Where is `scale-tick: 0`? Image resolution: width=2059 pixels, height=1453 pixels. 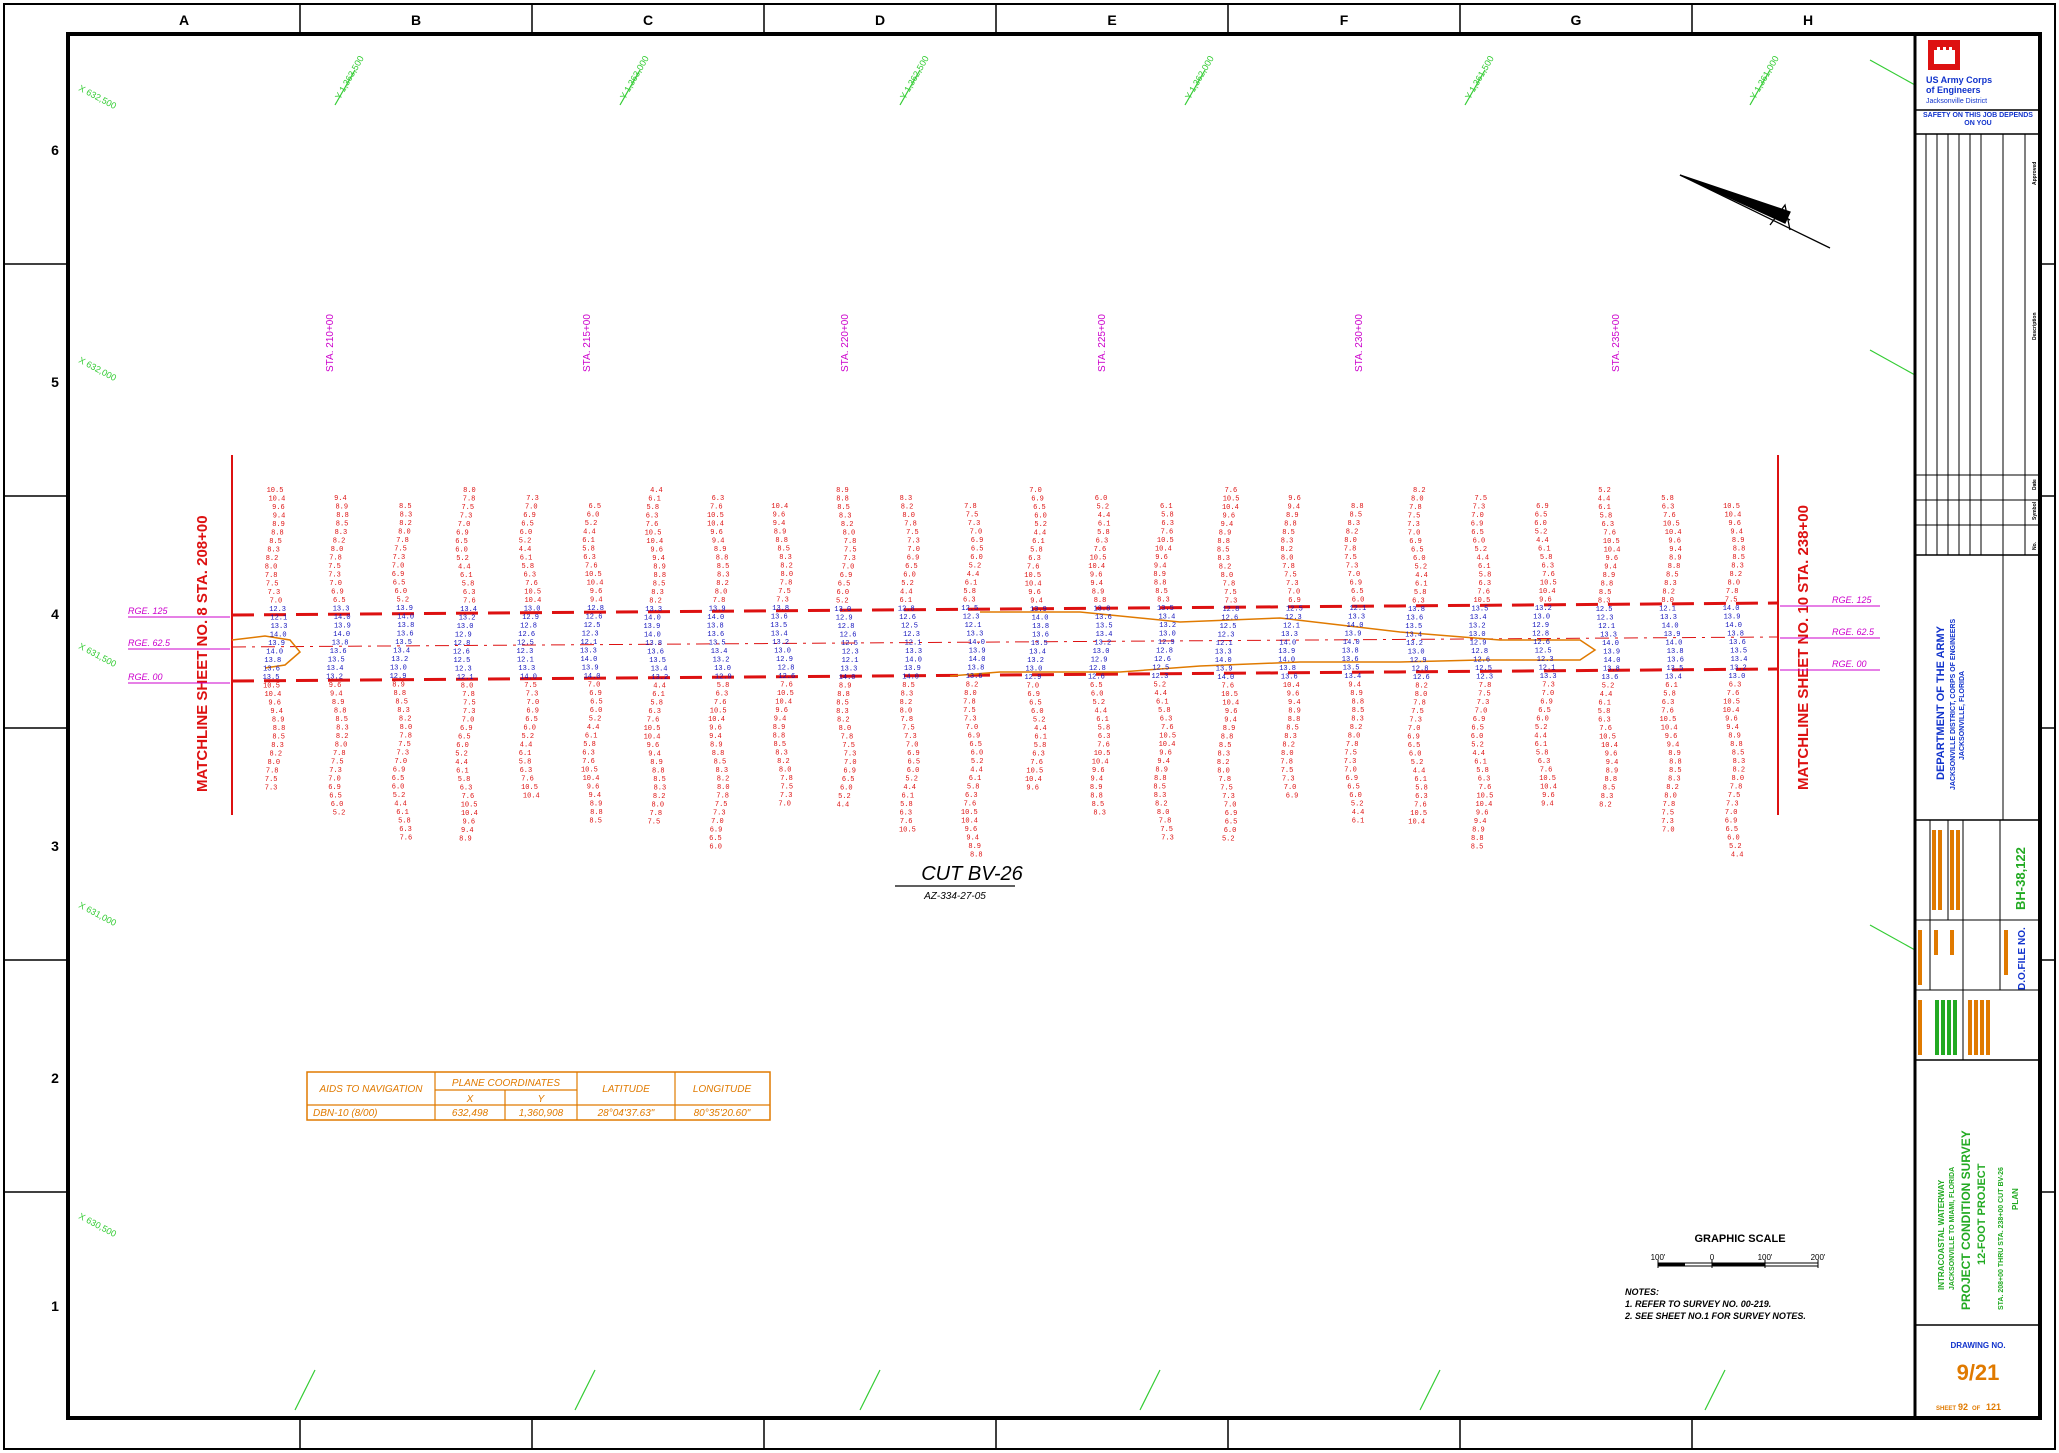 scale-tick: 0 is located at coordinates (1712, 1257).